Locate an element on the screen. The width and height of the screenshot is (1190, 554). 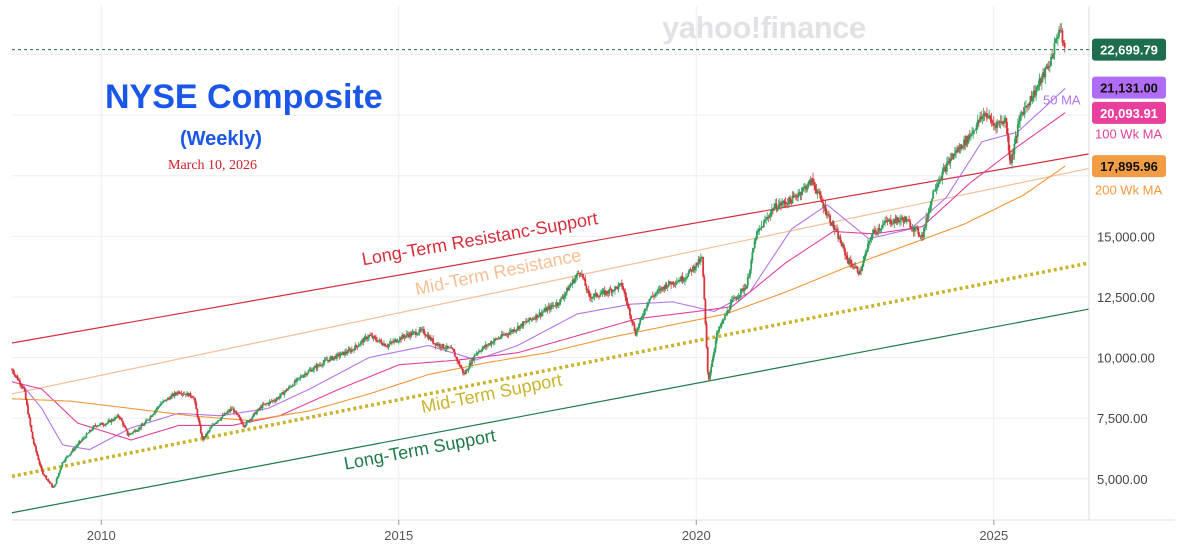
price-label-box is located at coordinates (1129, 112).